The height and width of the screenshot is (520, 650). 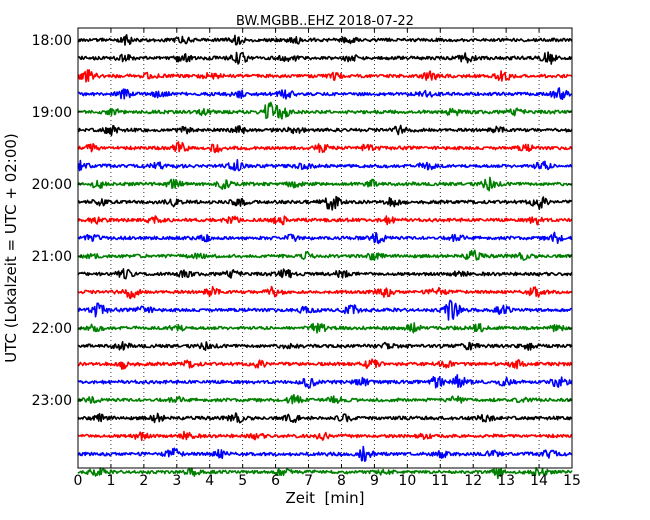 What do you see at coordinates (324, 498) in the screenshot?
I see `x-axis-label: Zeit [min]` at bounding box center [324, 498].